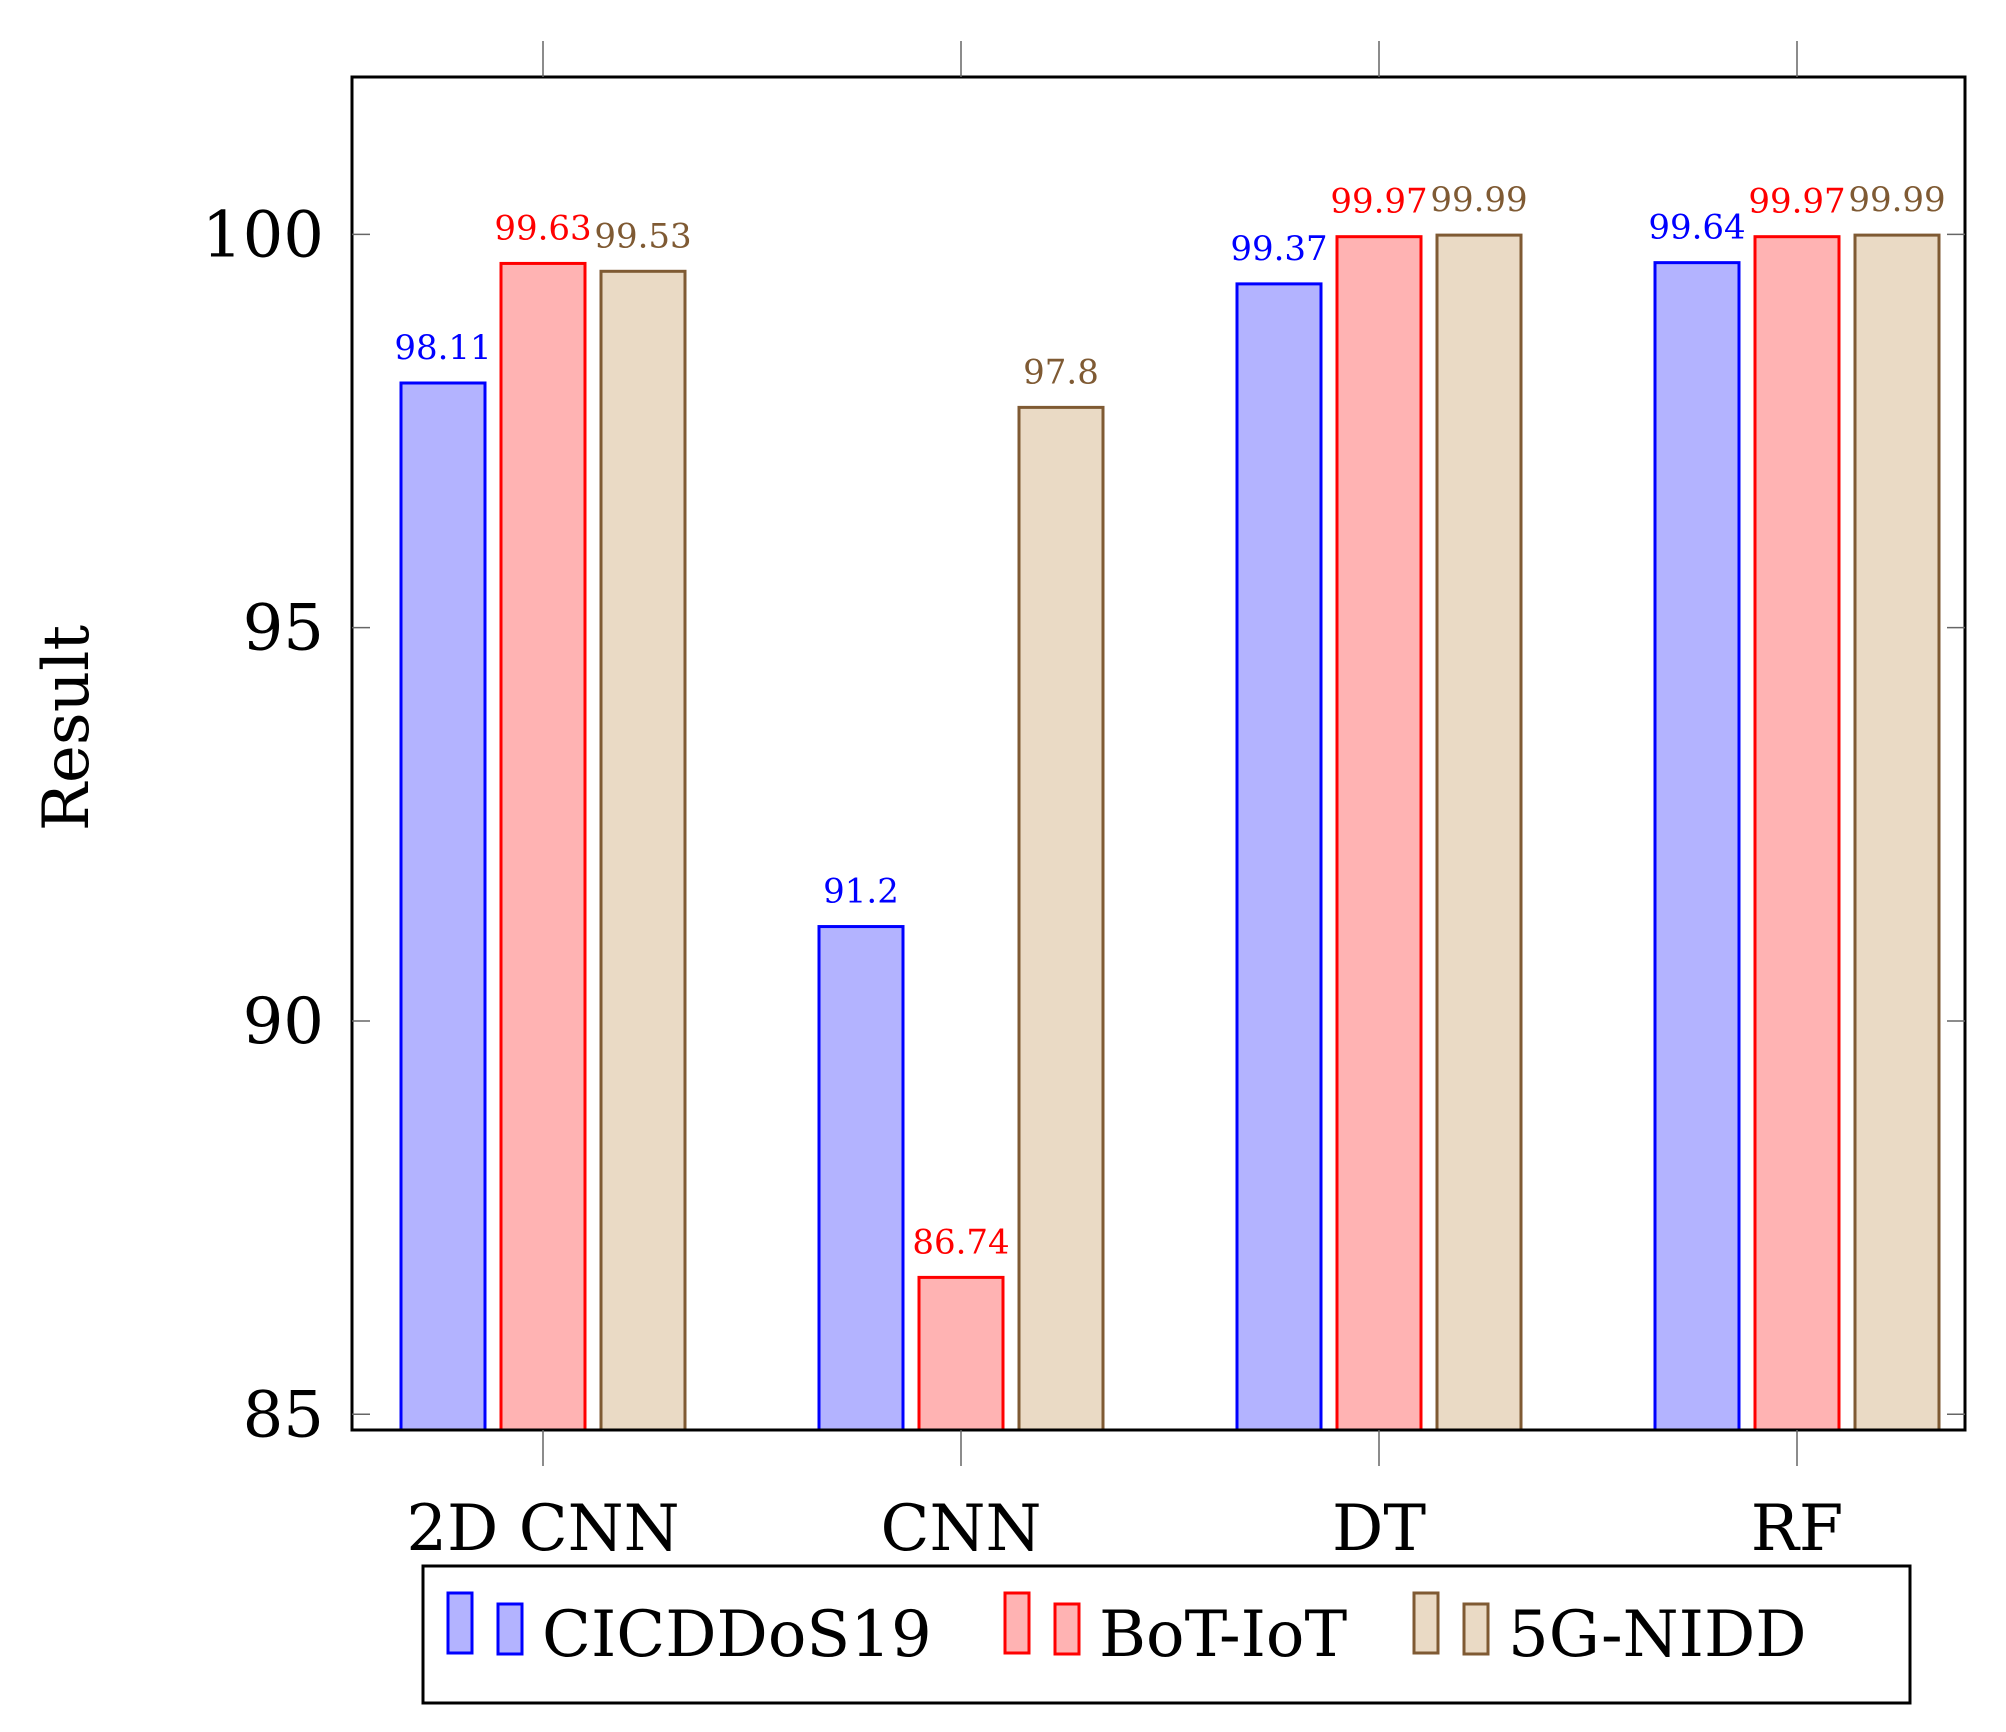 The image size is (2006, 1732). I want to click on y-tick-label: 100, so click(263, 235).